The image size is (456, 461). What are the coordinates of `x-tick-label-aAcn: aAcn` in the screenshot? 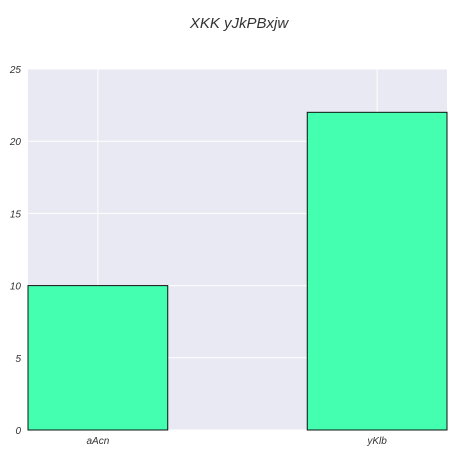 It's located at (97, 441).